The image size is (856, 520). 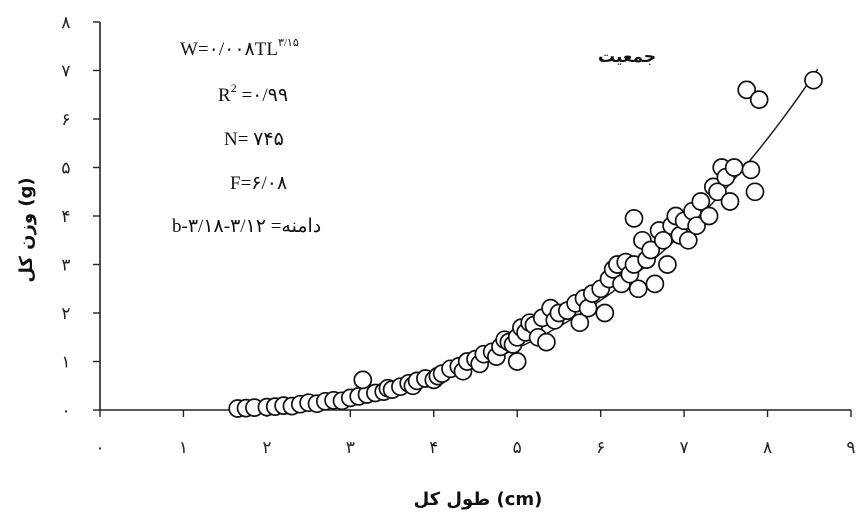 I want to click on r-squared-text: R2 =۰/۹۹, so click(x=253, y=93).